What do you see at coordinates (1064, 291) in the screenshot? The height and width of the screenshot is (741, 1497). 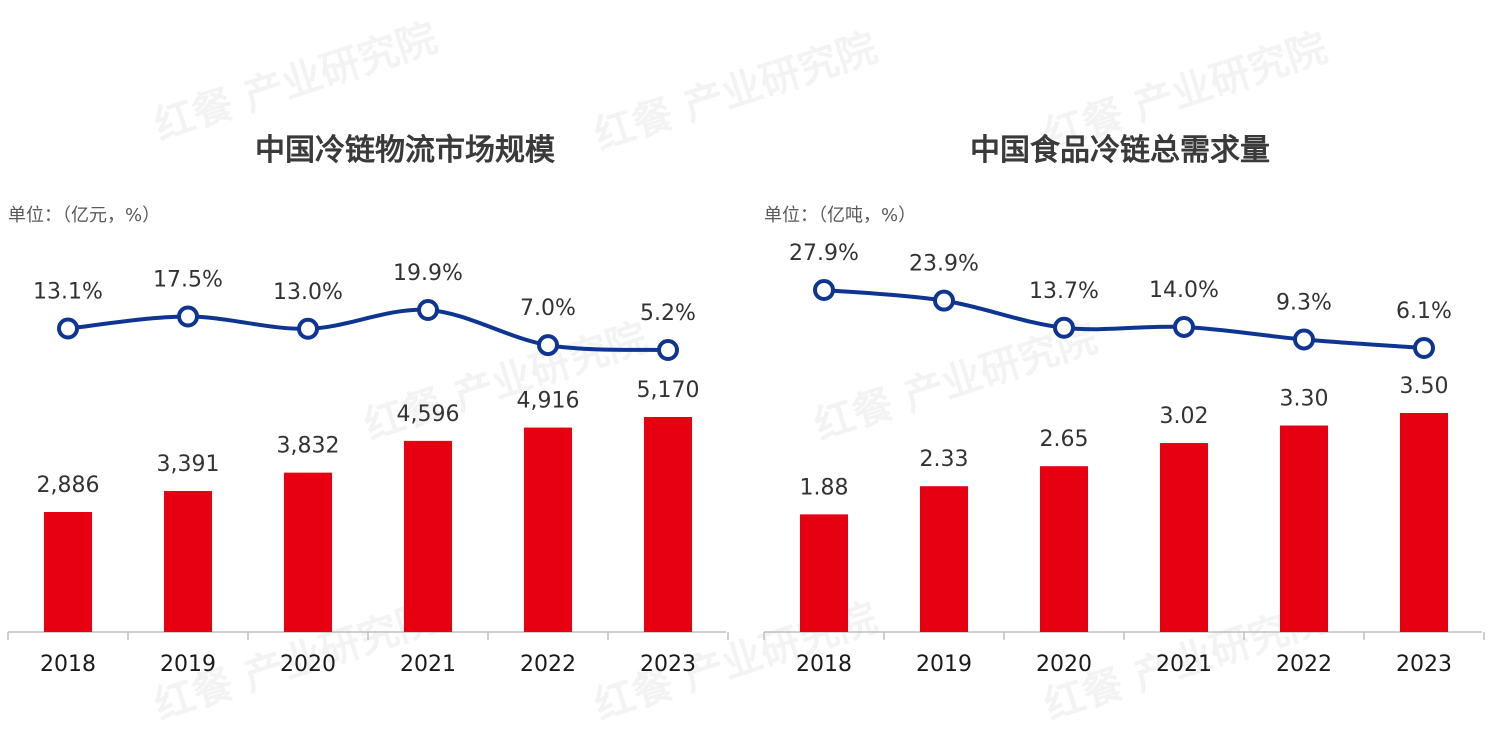 I see `line-data-label: 13.7%` at bounding box center [1064, 291].